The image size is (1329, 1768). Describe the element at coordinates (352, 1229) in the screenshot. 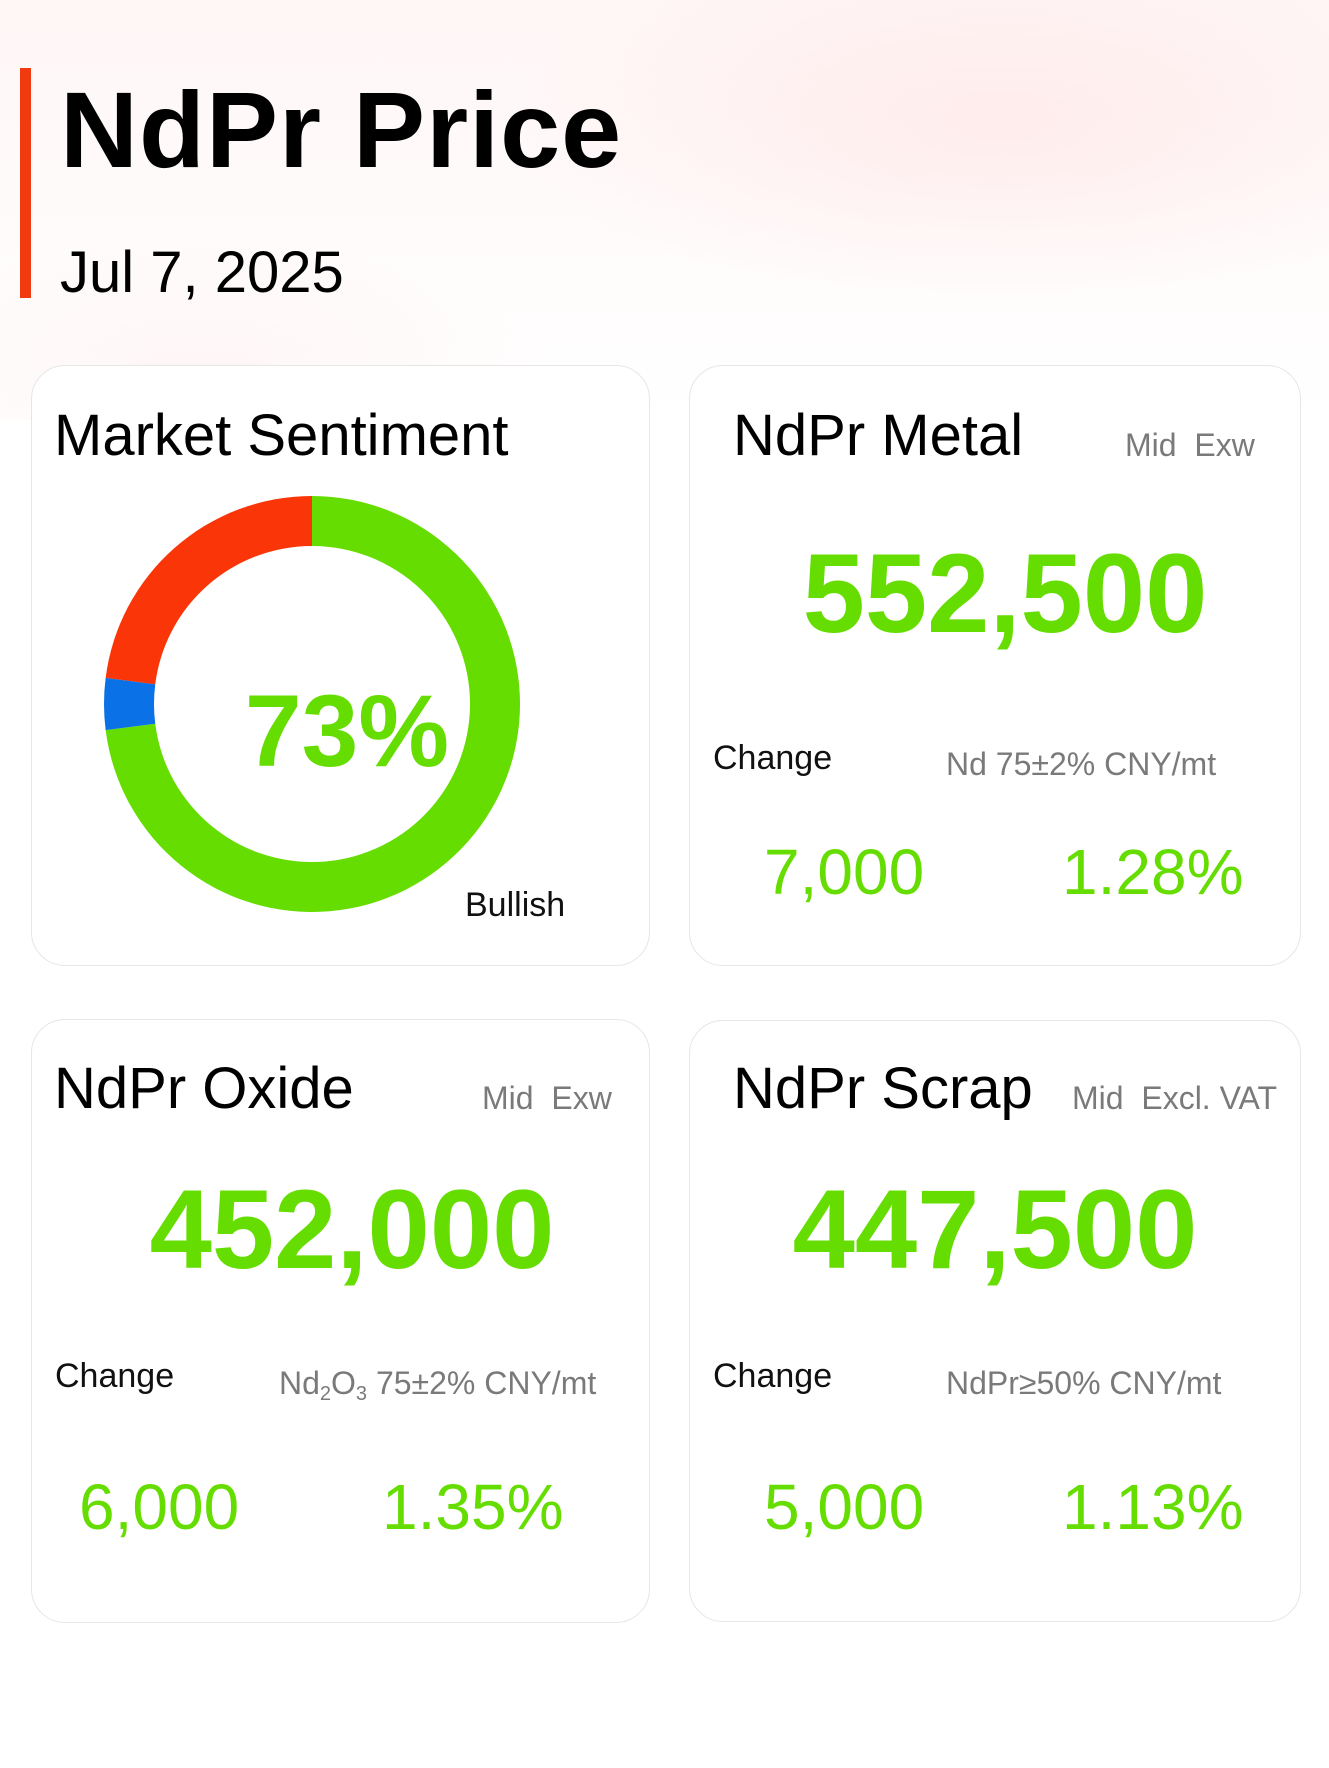

I see `oxide-price: 452,000` at that location.